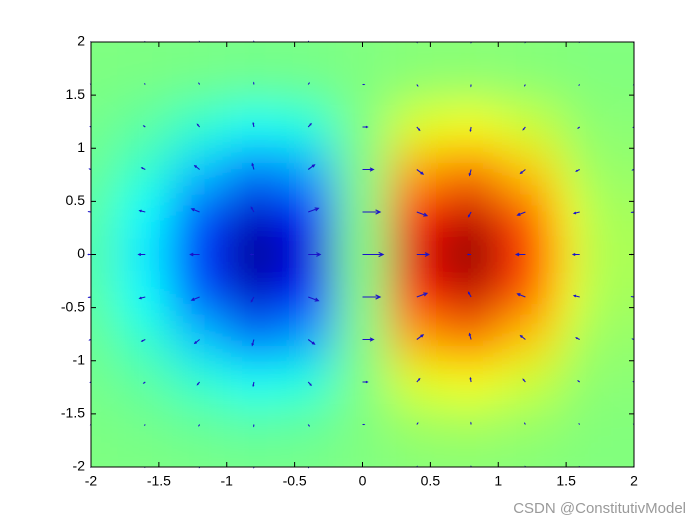 The width and height of the screenshot is (700, 525). What do you see at coordinates (634, 481) in the screenshot?
I see `x-tick-label: 2` at bounding box center [634, 481].